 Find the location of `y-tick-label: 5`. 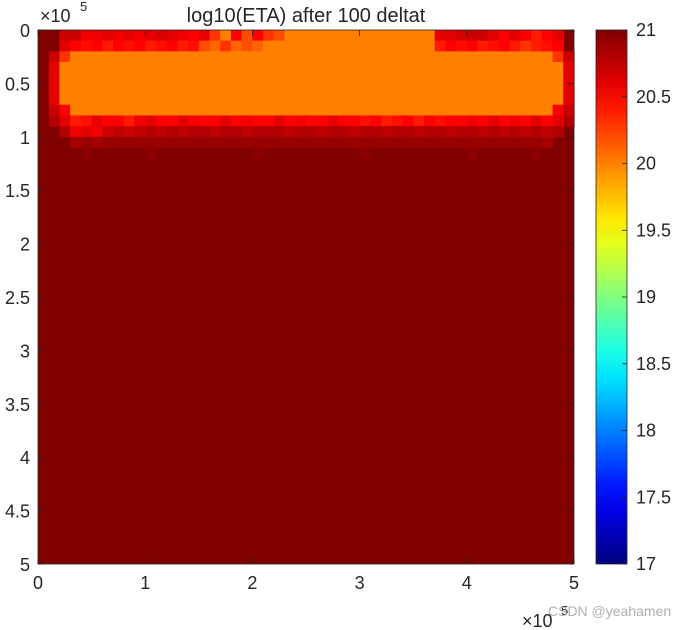

y-tick-label: 5 is located at coordinates (25, 565).